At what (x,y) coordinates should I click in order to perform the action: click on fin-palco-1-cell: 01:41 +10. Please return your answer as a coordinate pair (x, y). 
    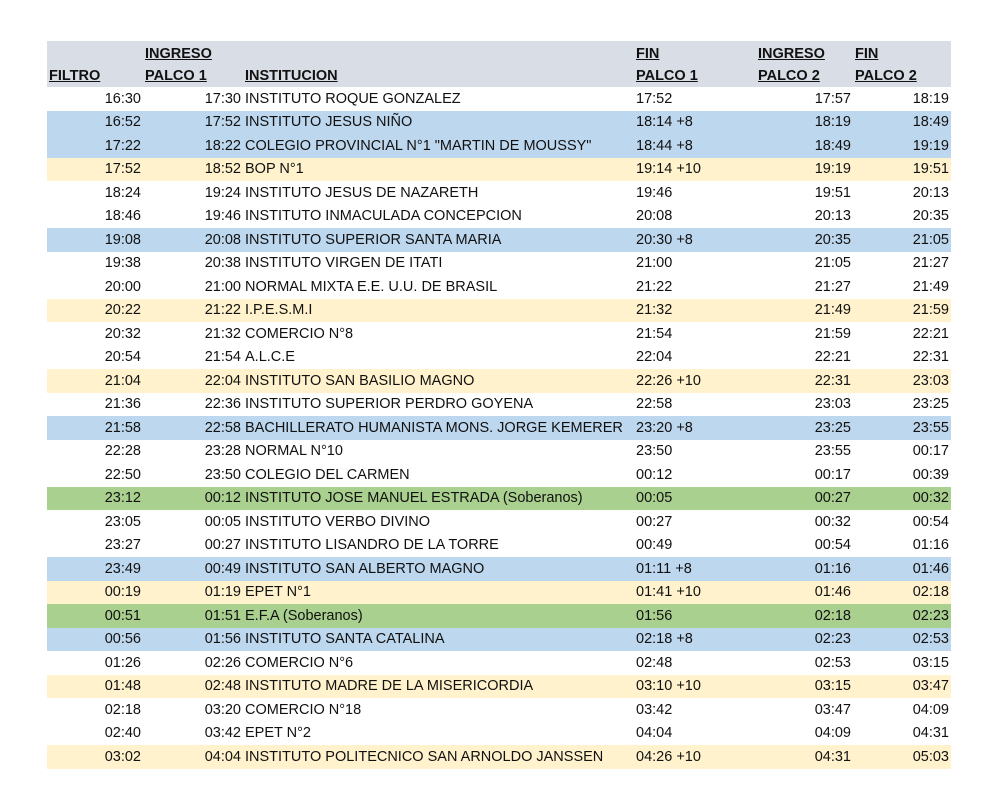
    Looking at the image, I should click on (695, 592).